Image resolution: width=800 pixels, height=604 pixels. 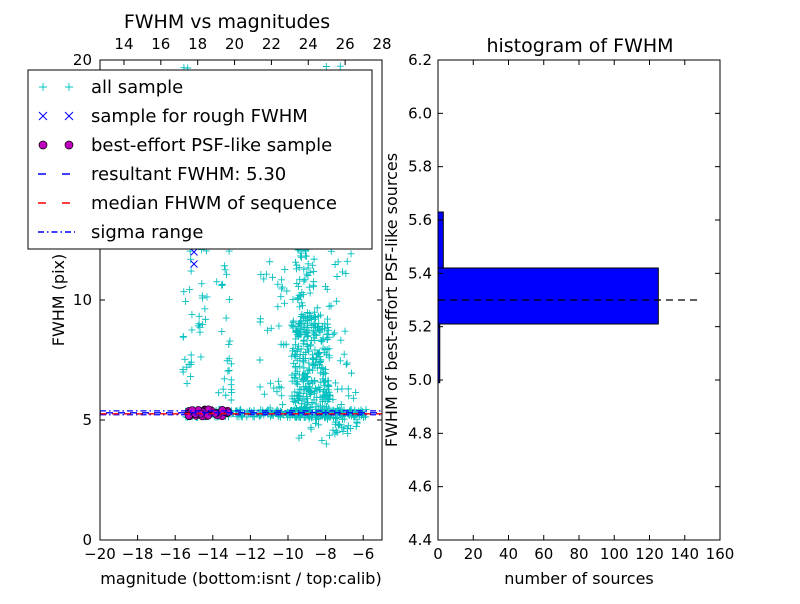 I want to click on legend-label: sigma range, so click(x=147, y=232).